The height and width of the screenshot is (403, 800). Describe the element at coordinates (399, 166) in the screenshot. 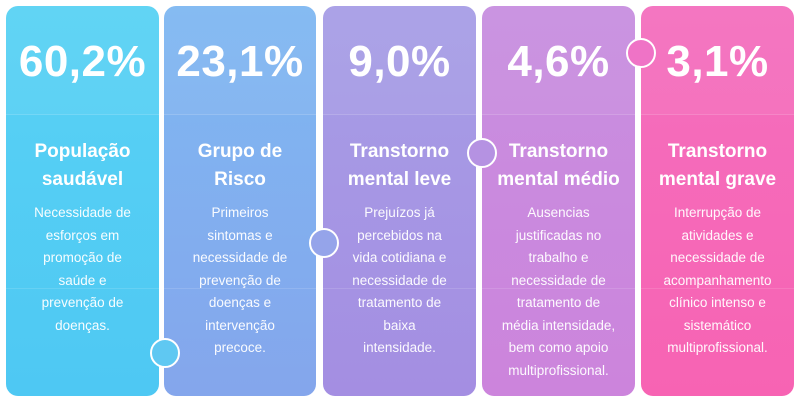

I see `card-title: Transtorno mental leve` at that location.